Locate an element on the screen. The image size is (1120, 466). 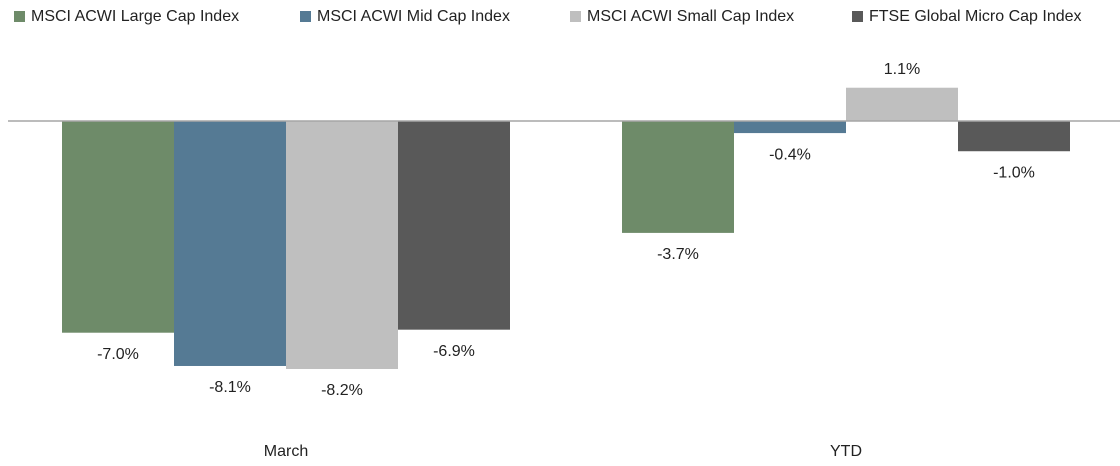
data-label: -3.7% is located at coordinates (678, 254).